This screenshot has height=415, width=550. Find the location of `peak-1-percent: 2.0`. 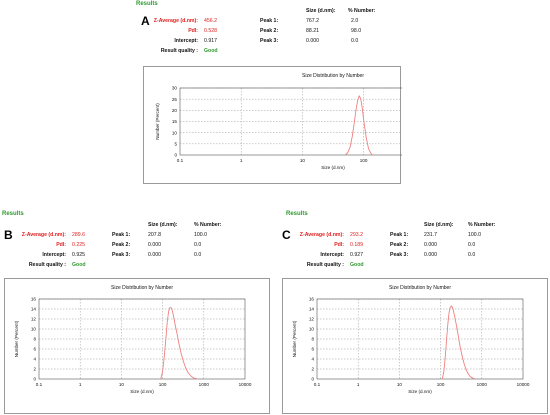

peak-1-percent: 2.0 is located at coordinates (355, 21).